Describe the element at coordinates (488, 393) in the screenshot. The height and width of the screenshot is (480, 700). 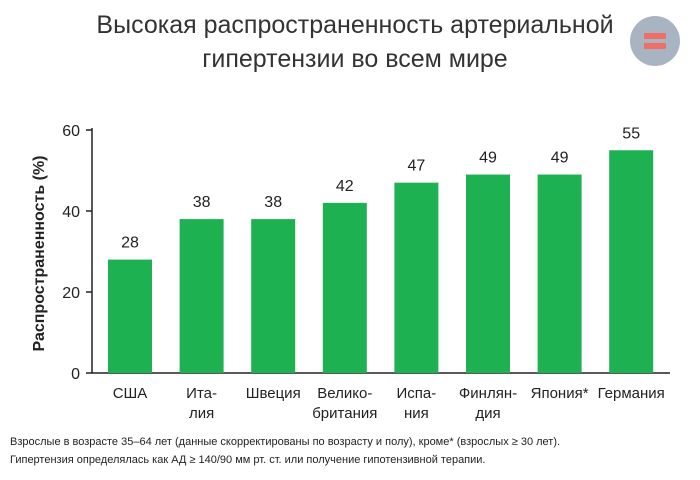
I see `x-tick-label-6-line-1: Финлян-` at that location.